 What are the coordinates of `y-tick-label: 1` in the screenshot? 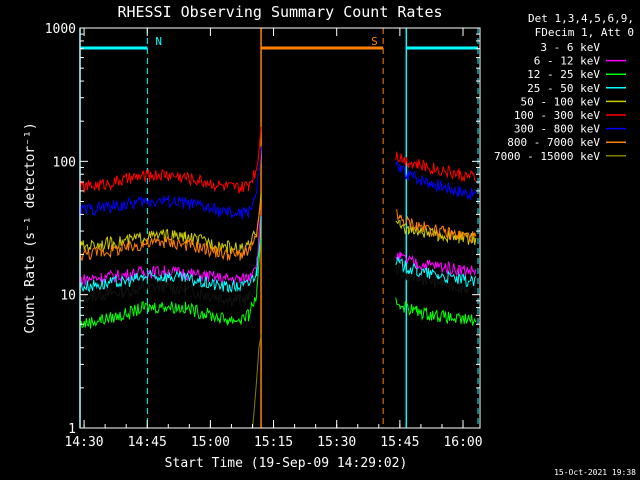 It's located at (72, 429).